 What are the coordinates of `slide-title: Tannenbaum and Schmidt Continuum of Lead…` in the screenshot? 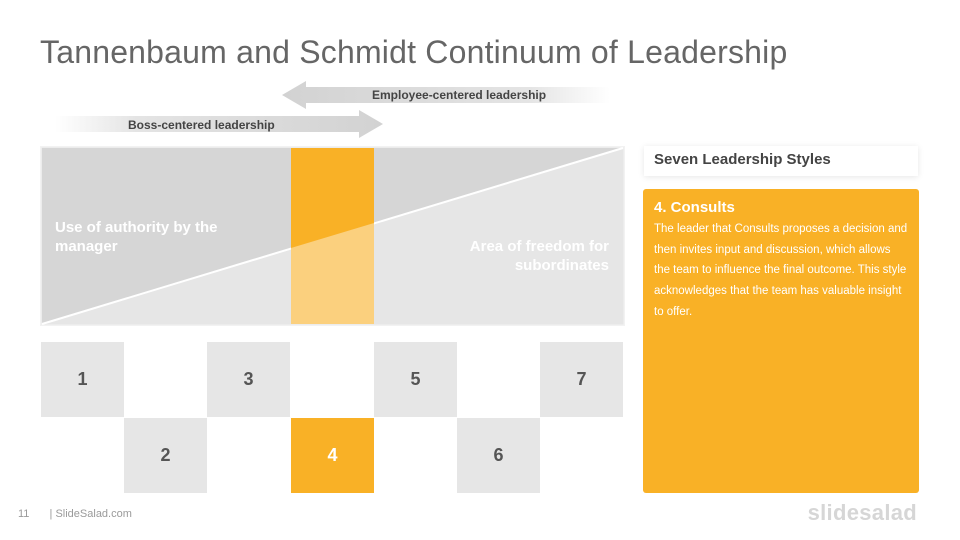 It's located at (414, 52).